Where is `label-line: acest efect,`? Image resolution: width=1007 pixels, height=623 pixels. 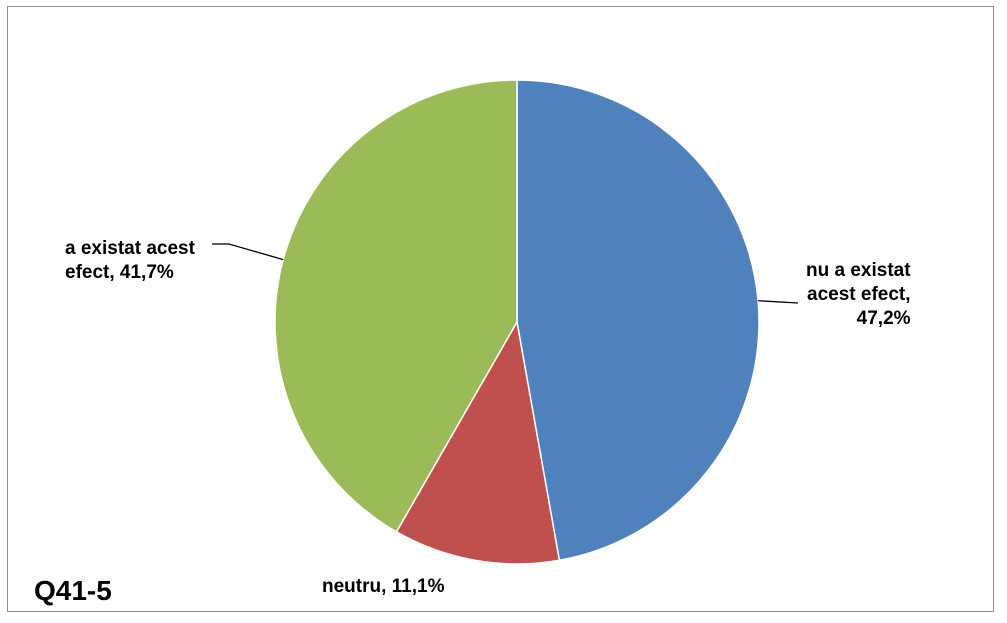
label-line: acest efect, is located at coordinates (859, 294).